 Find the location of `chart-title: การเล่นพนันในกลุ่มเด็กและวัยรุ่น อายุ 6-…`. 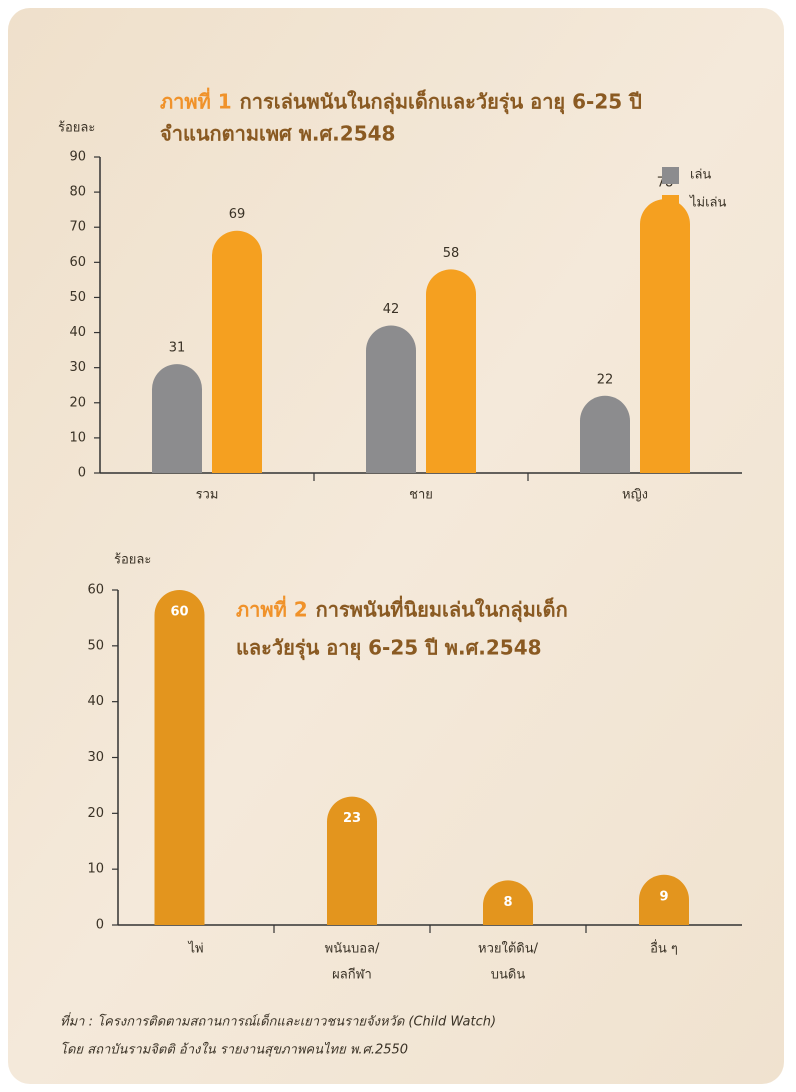

chart-title: การเล่นพนันในกลุ่มเด็กและวัยรุ่น อายุ 6-… is located at coordinates (441, 102).